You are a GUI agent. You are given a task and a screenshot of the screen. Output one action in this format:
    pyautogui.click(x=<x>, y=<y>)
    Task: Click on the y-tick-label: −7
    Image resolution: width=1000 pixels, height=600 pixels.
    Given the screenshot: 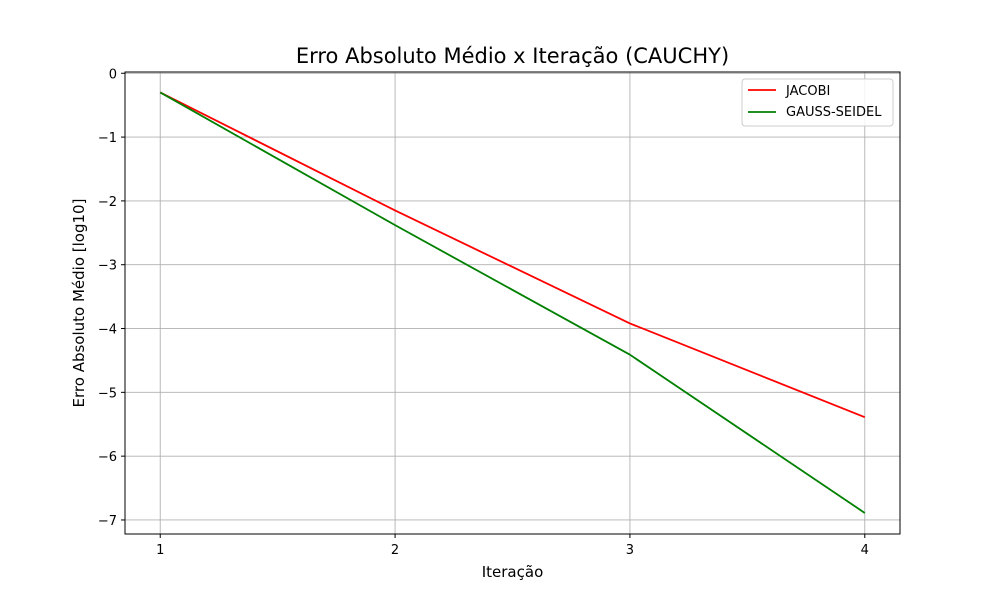 What is the action you would take?
    pyautogui.click(x=107, y=521)
    